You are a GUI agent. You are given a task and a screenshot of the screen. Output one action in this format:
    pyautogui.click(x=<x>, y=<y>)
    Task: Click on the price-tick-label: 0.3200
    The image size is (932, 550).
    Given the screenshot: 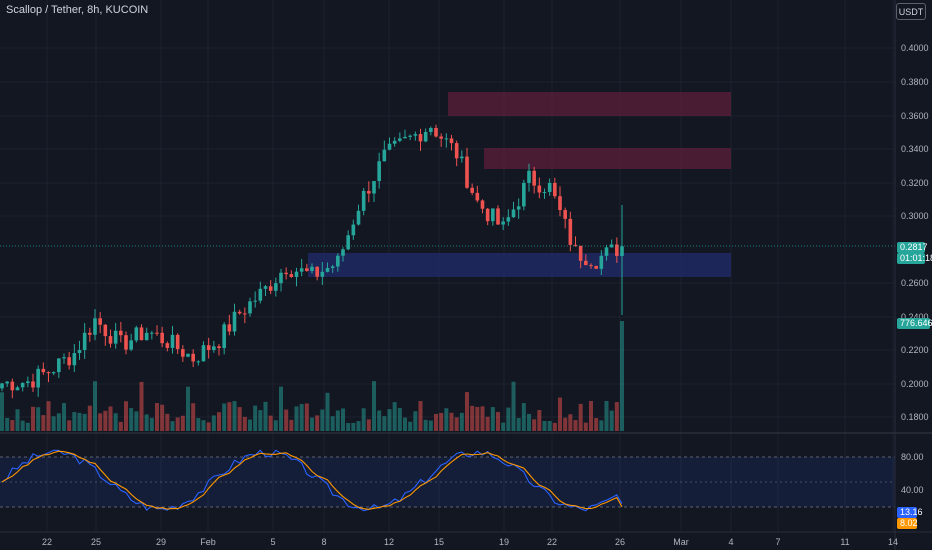 What is the action you would take?
    pyautogui.click(x=915, y=183)
    